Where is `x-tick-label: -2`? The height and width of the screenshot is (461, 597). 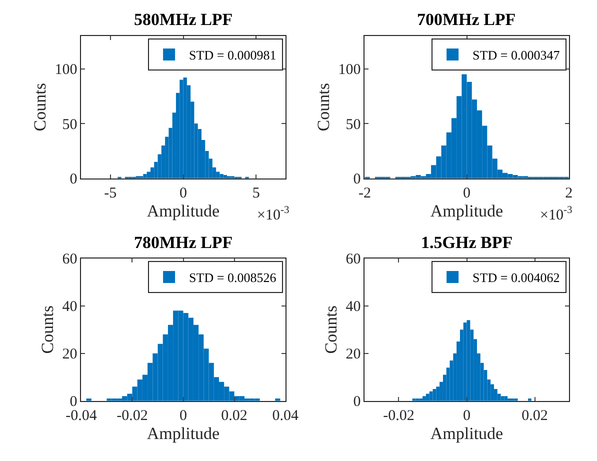 x-tick-label: -2 is located at coordinates (364, 193).